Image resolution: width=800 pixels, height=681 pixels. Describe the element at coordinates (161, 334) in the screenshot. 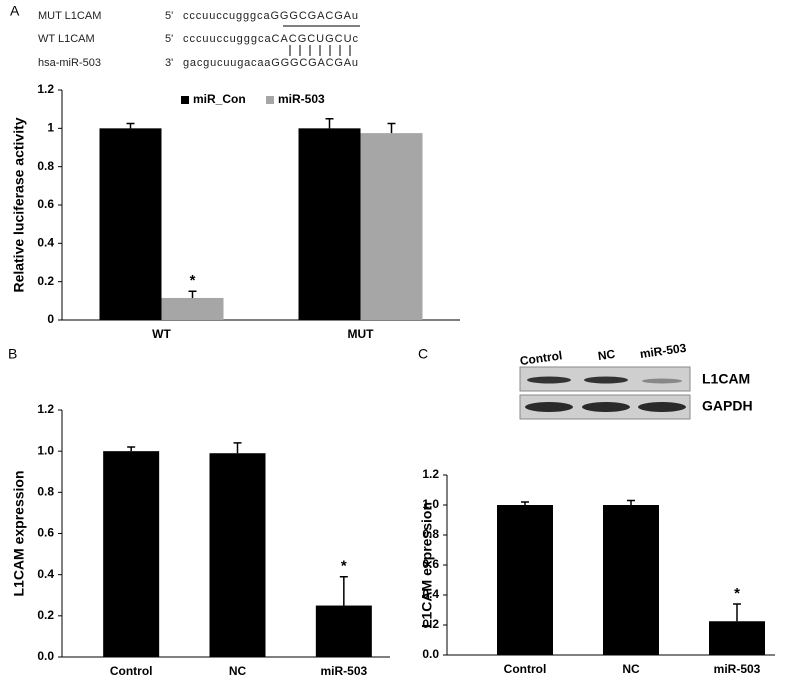

I see `x-tick-label: WT` at that location.